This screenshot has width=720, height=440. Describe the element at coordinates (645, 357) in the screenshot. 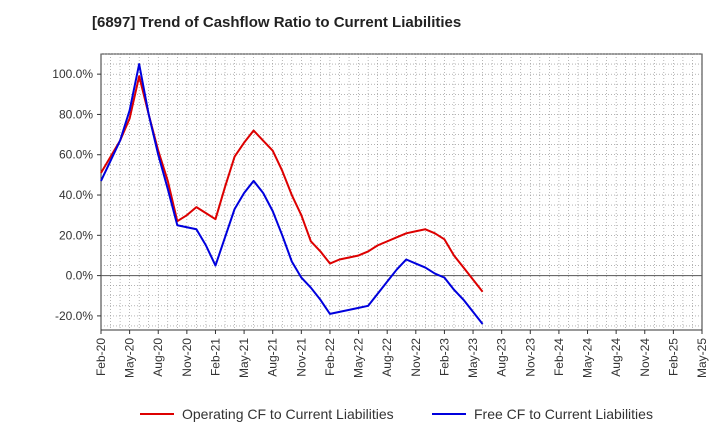

I see `x-tick-label: Nov-24` at that location.